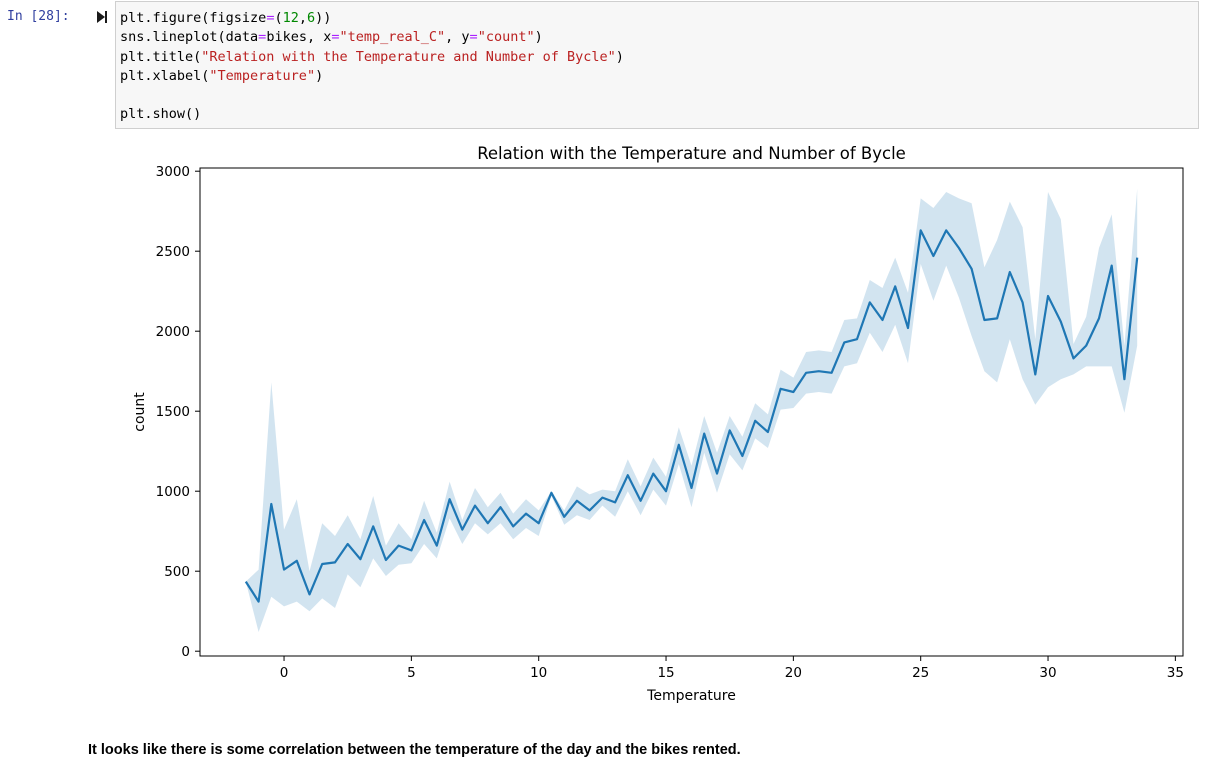 The width and height of the screenshot is (1207, 766). I want to click on code-token: ,, so click(302, 18).